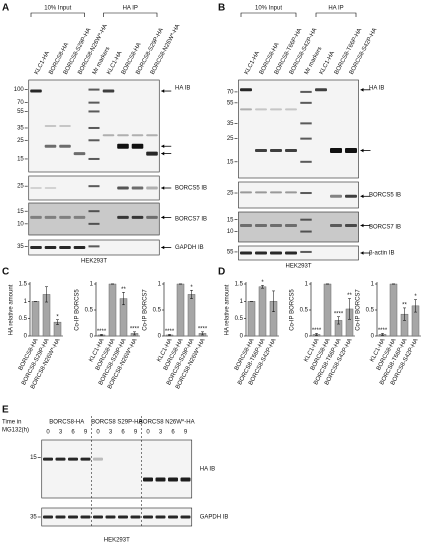 This screenshot has width=425, height=550. I want to click on marker-label: 70, so click(20, 103).